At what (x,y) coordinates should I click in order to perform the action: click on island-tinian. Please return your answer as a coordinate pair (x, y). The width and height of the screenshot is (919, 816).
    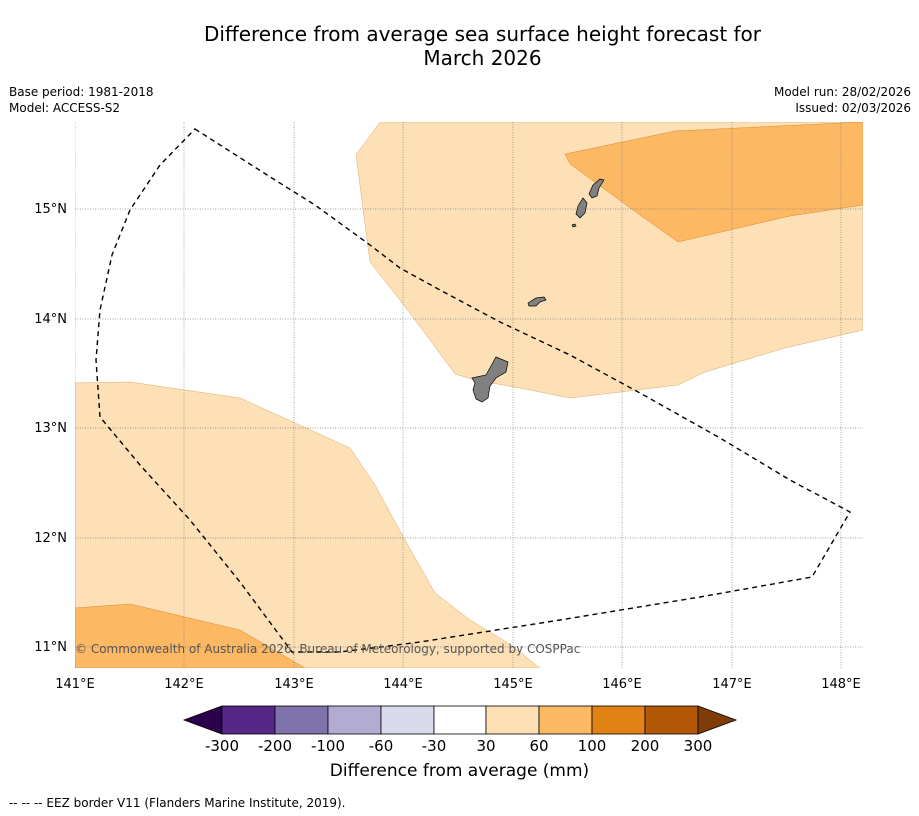
    Looking at the image, I should click on (581, 208).